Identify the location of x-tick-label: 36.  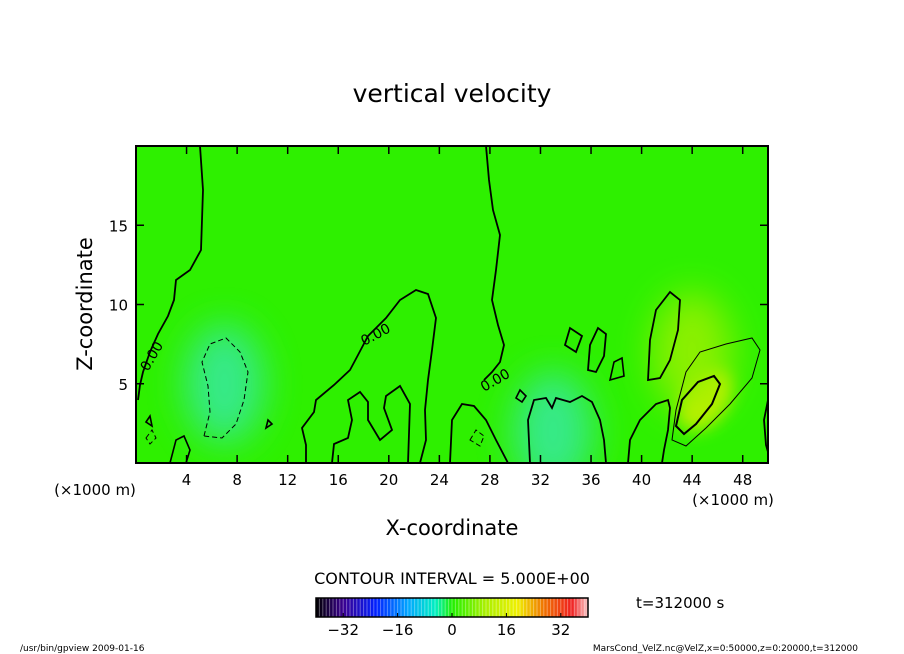
(590, 480).